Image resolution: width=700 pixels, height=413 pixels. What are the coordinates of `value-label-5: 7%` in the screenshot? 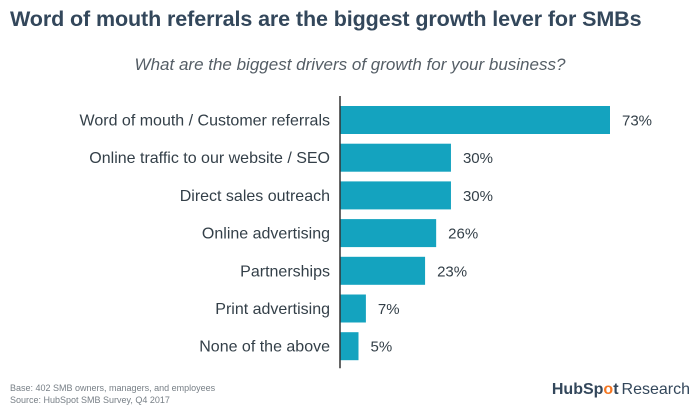 It's located at (389, 309).